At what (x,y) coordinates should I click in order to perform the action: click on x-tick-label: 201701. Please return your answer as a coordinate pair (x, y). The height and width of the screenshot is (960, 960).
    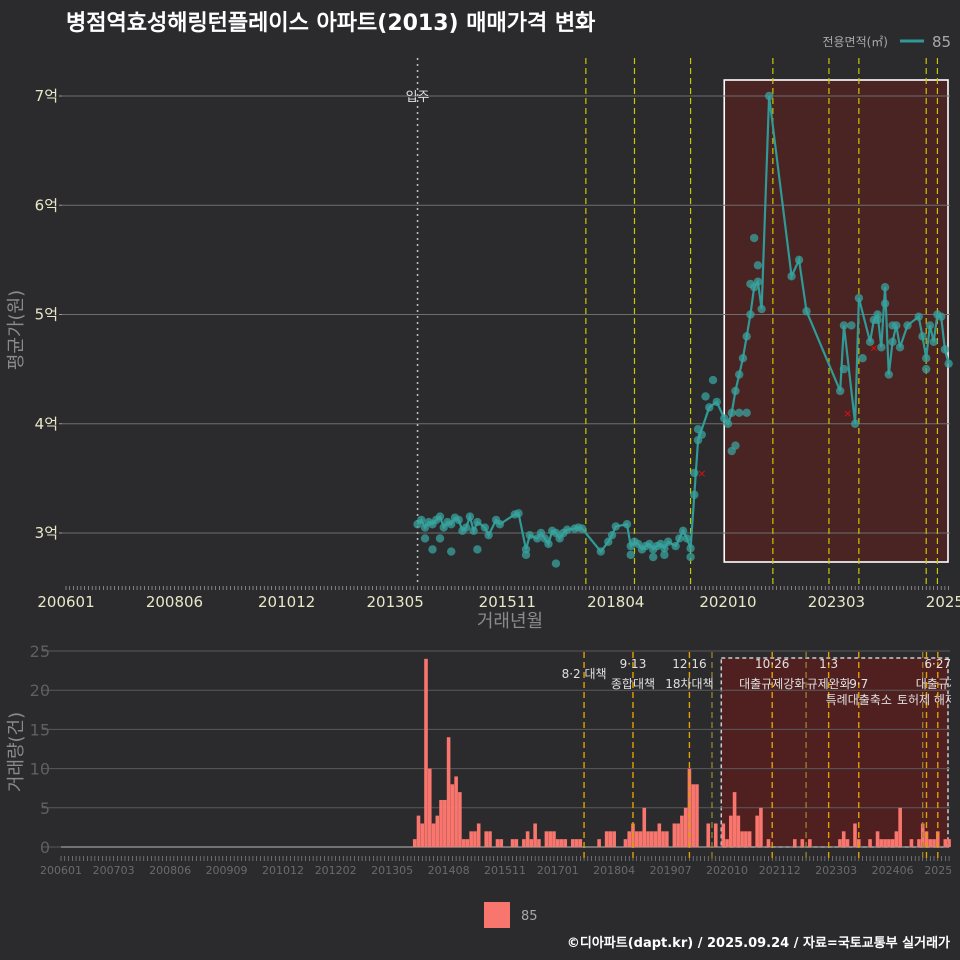
    Looking at the image, I should click on (558, 870).